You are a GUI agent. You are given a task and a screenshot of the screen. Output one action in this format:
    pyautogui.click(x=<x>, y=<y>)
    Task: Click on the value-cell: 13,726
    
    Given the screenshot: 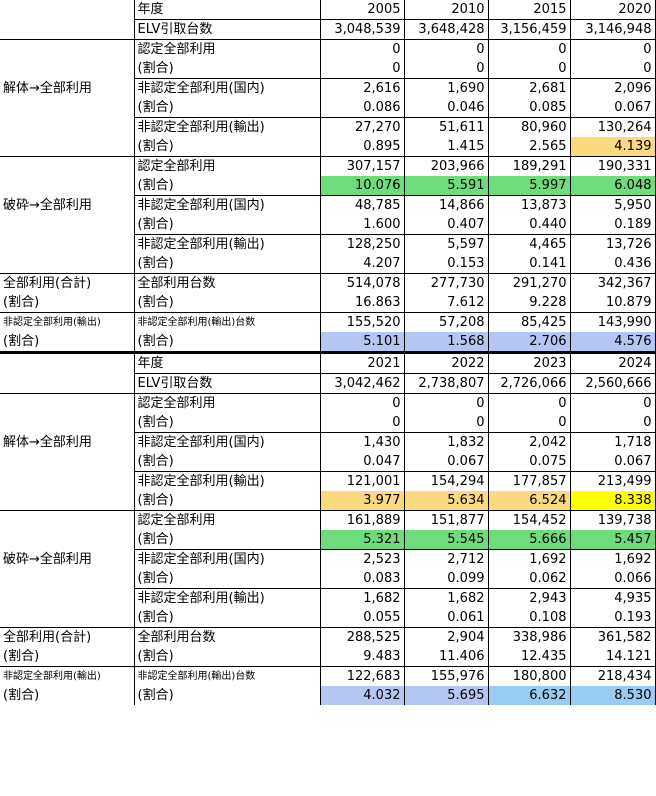 What is the action you would take?
    pyautogui.click(x=613, y=244)
    